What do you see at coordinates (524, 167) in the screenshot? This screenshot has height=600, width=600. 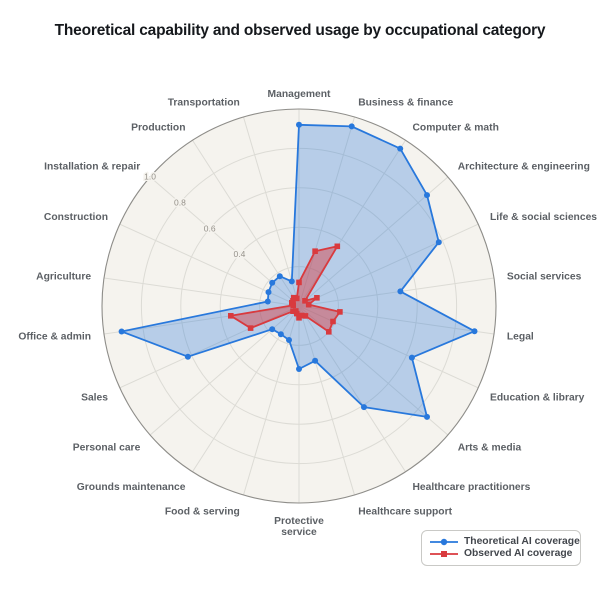 I see `category-label-3: Architecture & engineering` at bounding box center [524, 167].